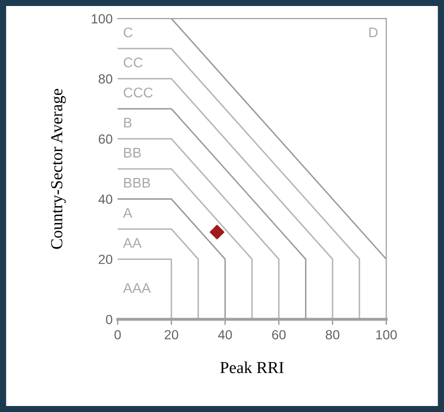 The width and height of the screenshot is (444, 412). I want to click on annotation: BBB, so click(137, 183).